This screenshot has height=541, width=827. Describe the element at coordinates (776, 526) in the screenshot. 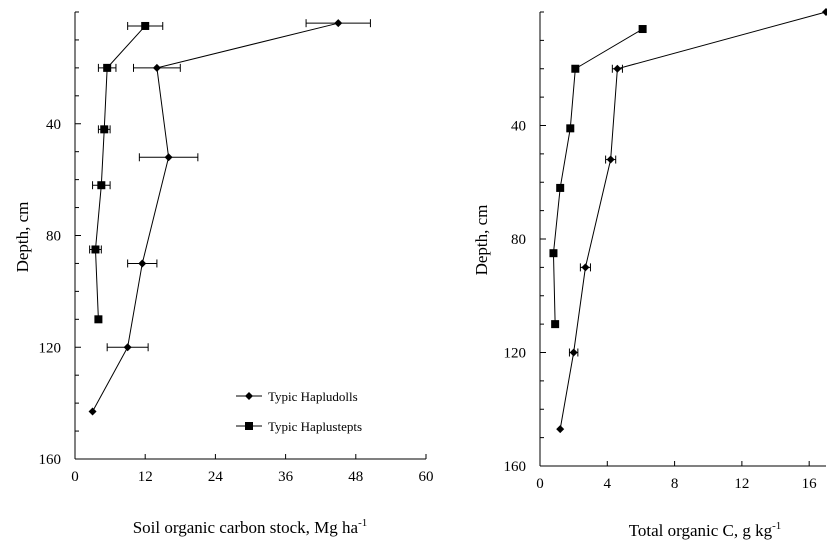

I see `total-oc-x-axis-title-sup: -1` at that location.